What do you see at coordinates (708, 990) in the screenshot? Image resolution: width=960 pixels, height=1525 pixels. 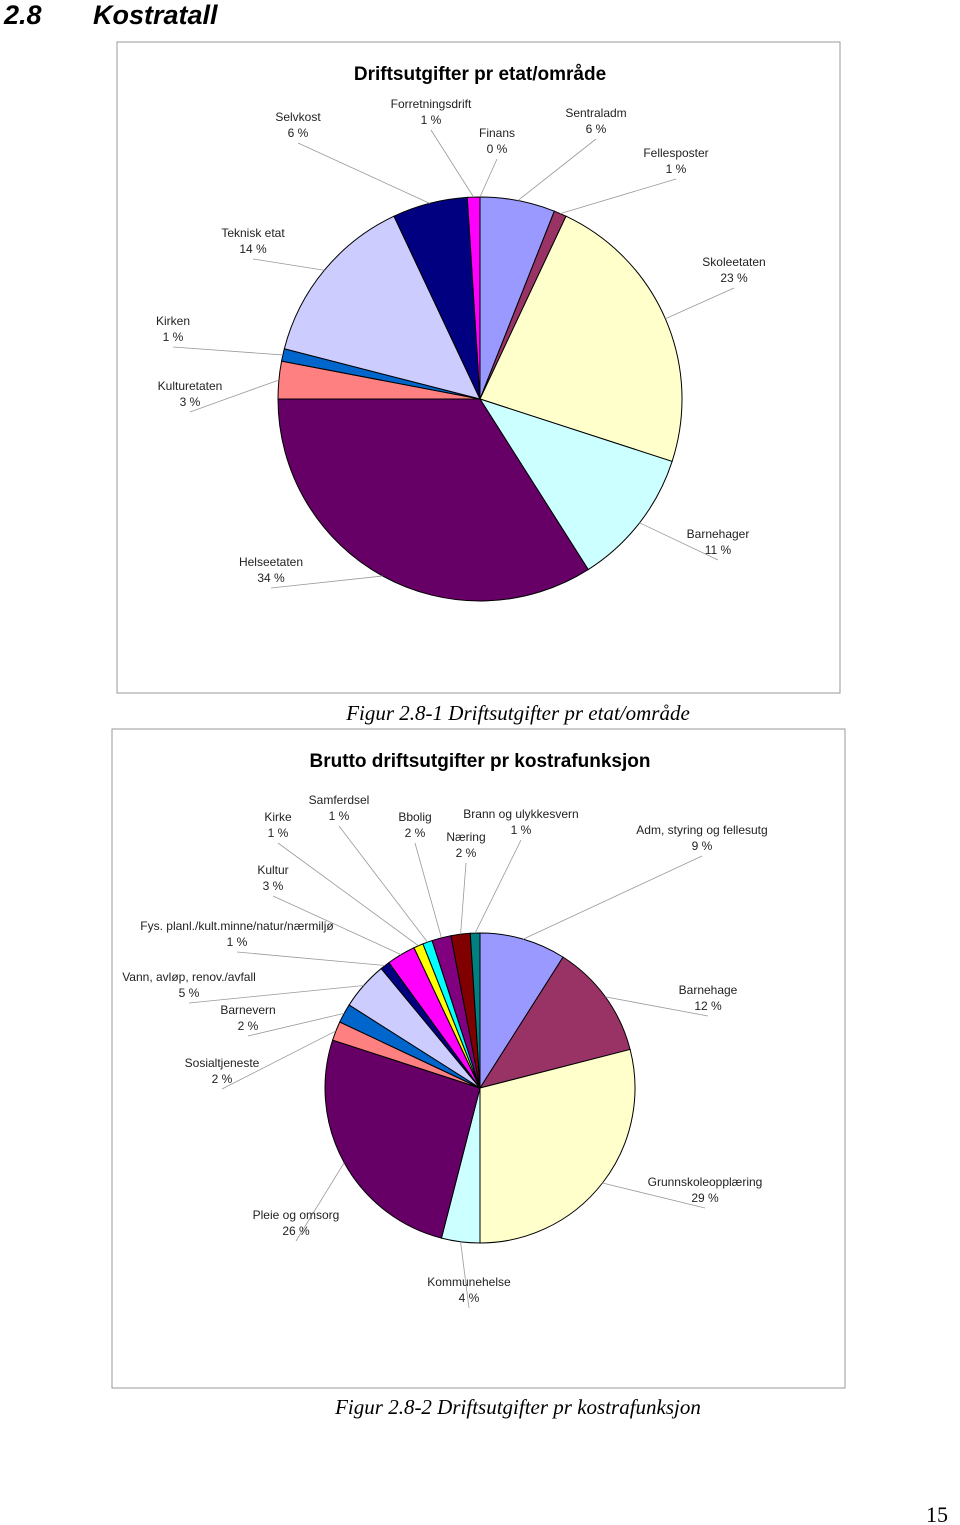 I see `slice-label: Barnehage` at bounding box center [708, 990].